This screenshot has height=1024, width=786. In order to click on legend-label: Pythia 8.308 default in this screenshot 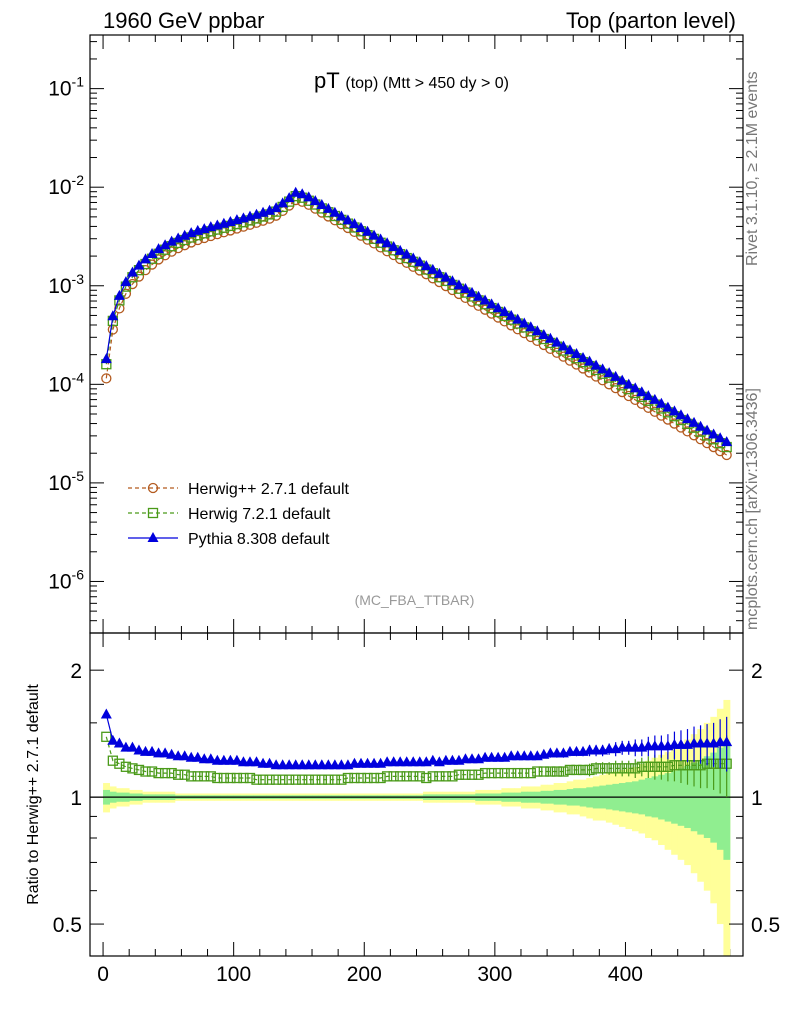, I will do `click(259, 539)`.